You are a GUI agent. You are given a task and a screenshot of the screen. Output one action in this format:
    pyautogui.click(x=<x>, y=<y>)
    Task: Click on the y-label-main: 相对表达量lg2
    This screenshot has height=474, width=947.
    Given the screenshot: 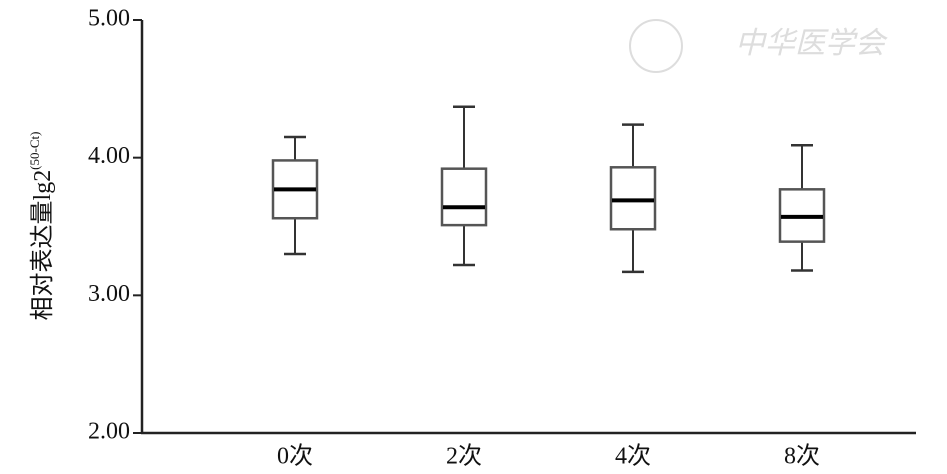 What is the action you would take?
    pyautogui.click(x=42, y=245)
    